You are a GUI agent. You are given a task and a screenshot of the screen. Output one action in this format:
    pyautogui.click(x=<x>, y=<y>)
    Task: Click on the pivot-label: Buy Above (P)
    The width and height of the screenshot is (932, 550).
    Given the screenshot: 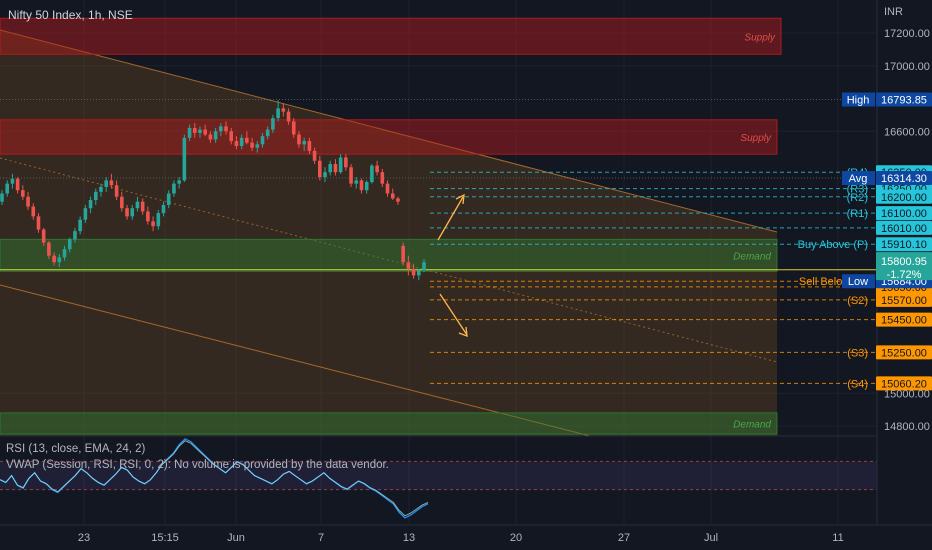 What is the action you would take?
    pyautogui.click(x=833, y=245)
    